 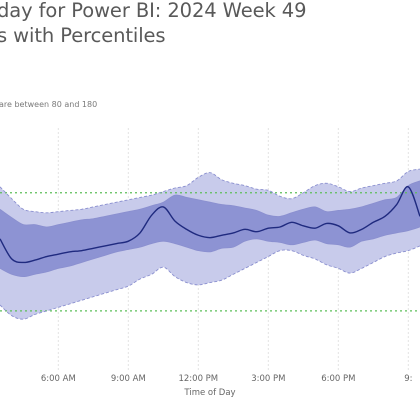 What do you see at coordinates (128, 379) in the screenshot?
I see `x-tick-label: 9:00 AM` at bounding box center [128, 379].